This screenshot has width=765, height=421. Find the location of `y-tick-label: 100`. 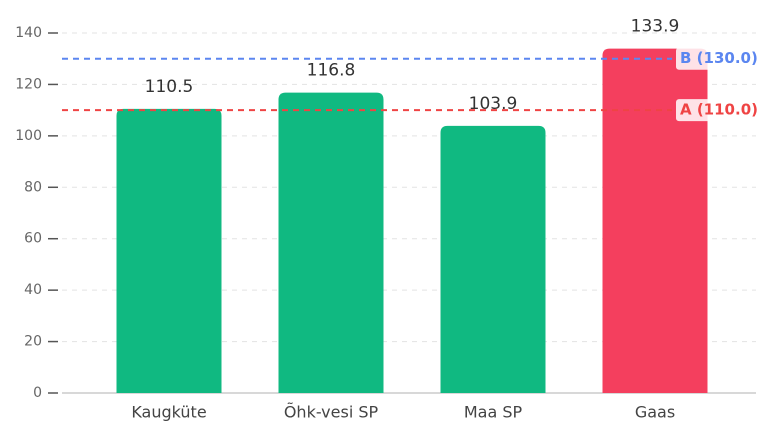

y-tick-label: 100 is located at coordinates (28, 136).